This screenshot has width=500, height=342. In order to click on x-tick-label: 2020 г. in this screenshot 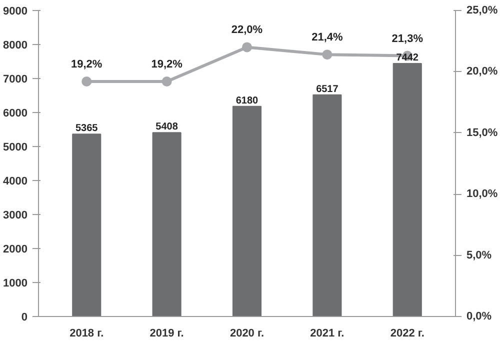, I will do `click(247, 334)`.